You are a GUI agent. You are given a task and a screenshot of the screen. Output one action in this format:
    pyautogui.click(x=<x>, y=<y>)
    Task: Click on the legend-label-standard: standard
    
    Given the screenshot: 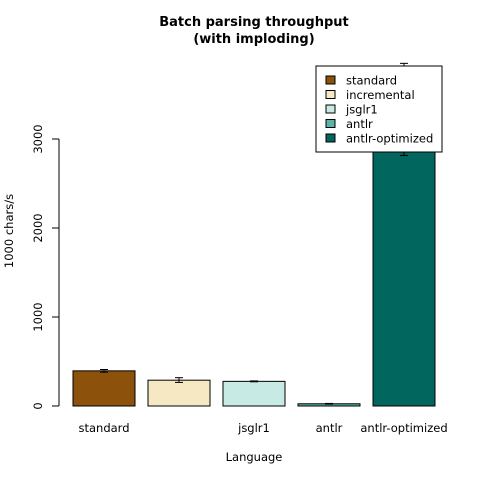 What is the action you would take?
    pyautogui.click(x=371, y=81)
    